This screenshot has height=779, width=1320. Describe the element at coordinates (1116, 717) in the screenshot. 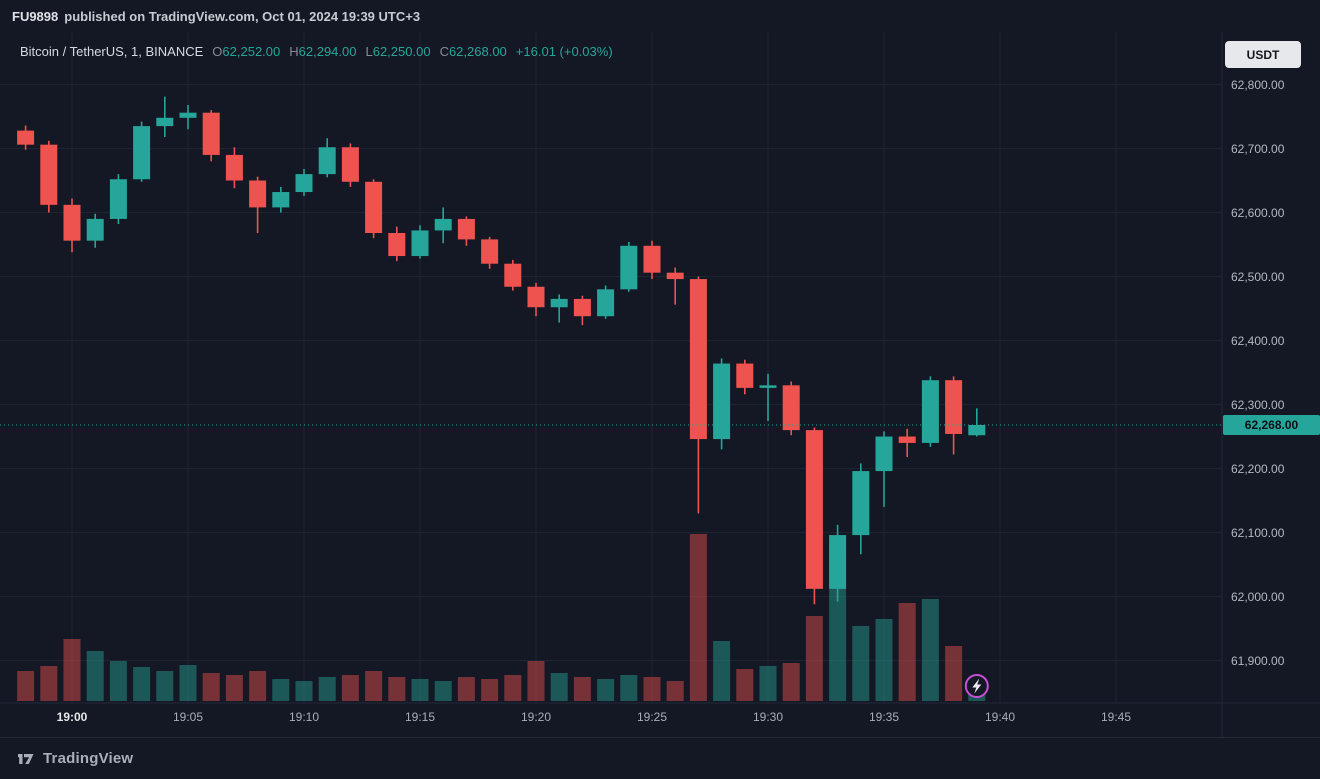

I see `time-axis-label: 19:45` at that location.